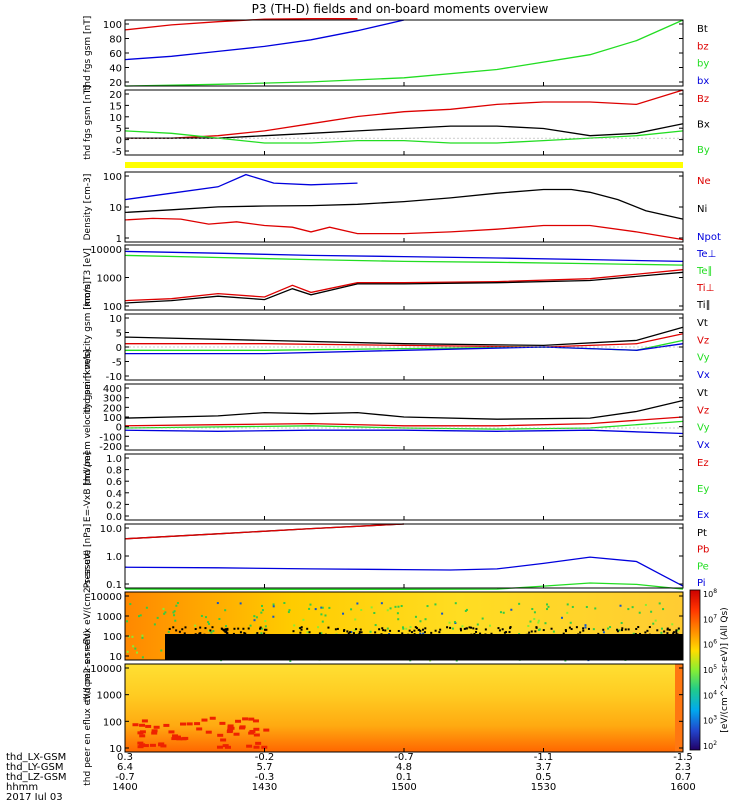 Image resolution: width=750 pixels, height=800 pixels. I want to click on colorbar-tick-exponent: 2, so click(715, 743).